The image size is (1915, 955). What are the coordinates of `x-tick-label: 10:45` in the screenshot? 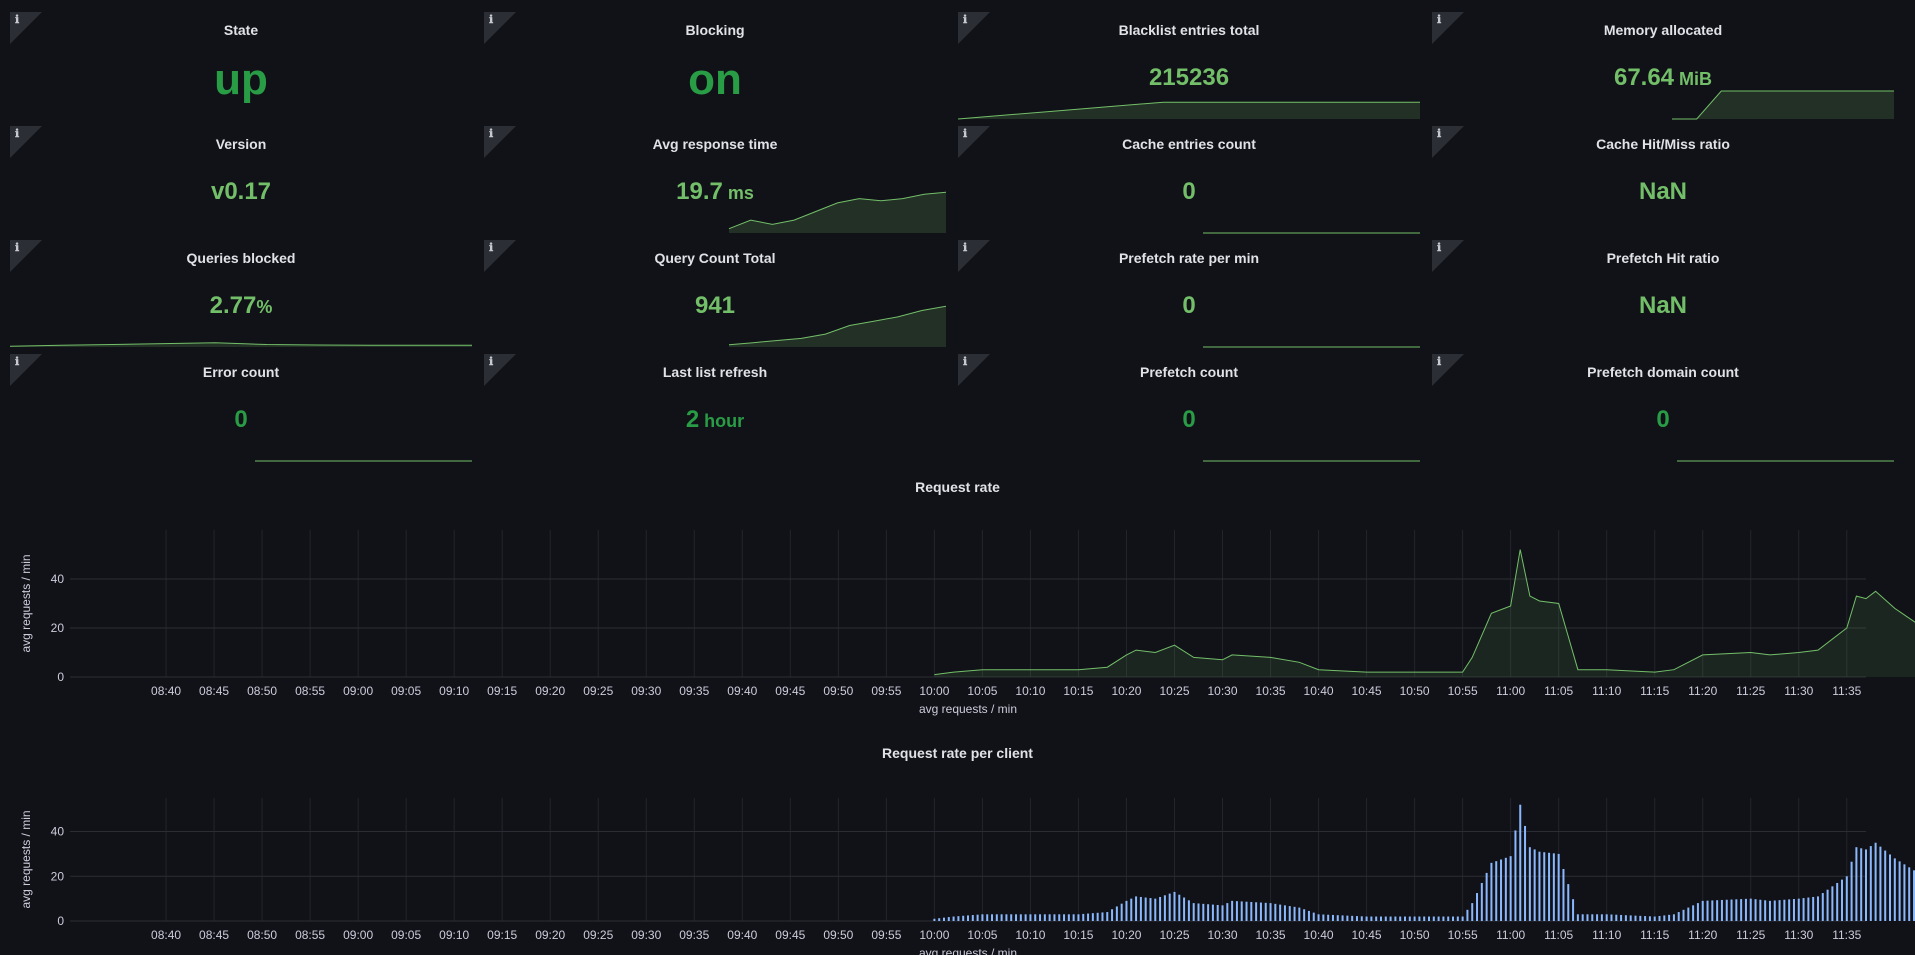 It's located at (1367, 935).